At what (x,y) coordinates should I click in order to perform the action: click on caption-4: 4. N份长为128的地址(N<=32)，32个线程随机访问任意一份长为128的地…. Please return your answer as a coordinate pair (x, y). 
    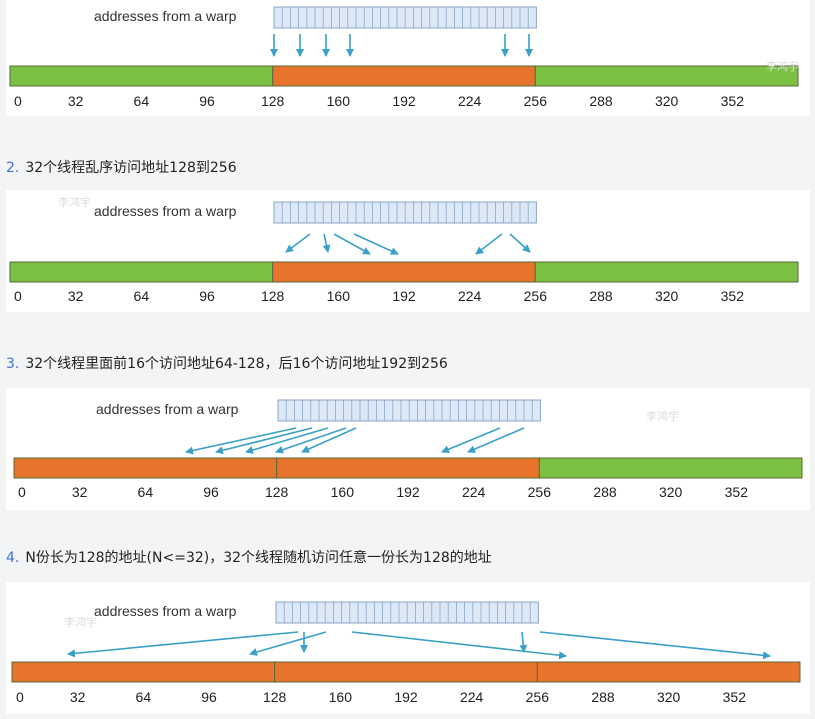
    Looking at the image, I should click on (249, 558).